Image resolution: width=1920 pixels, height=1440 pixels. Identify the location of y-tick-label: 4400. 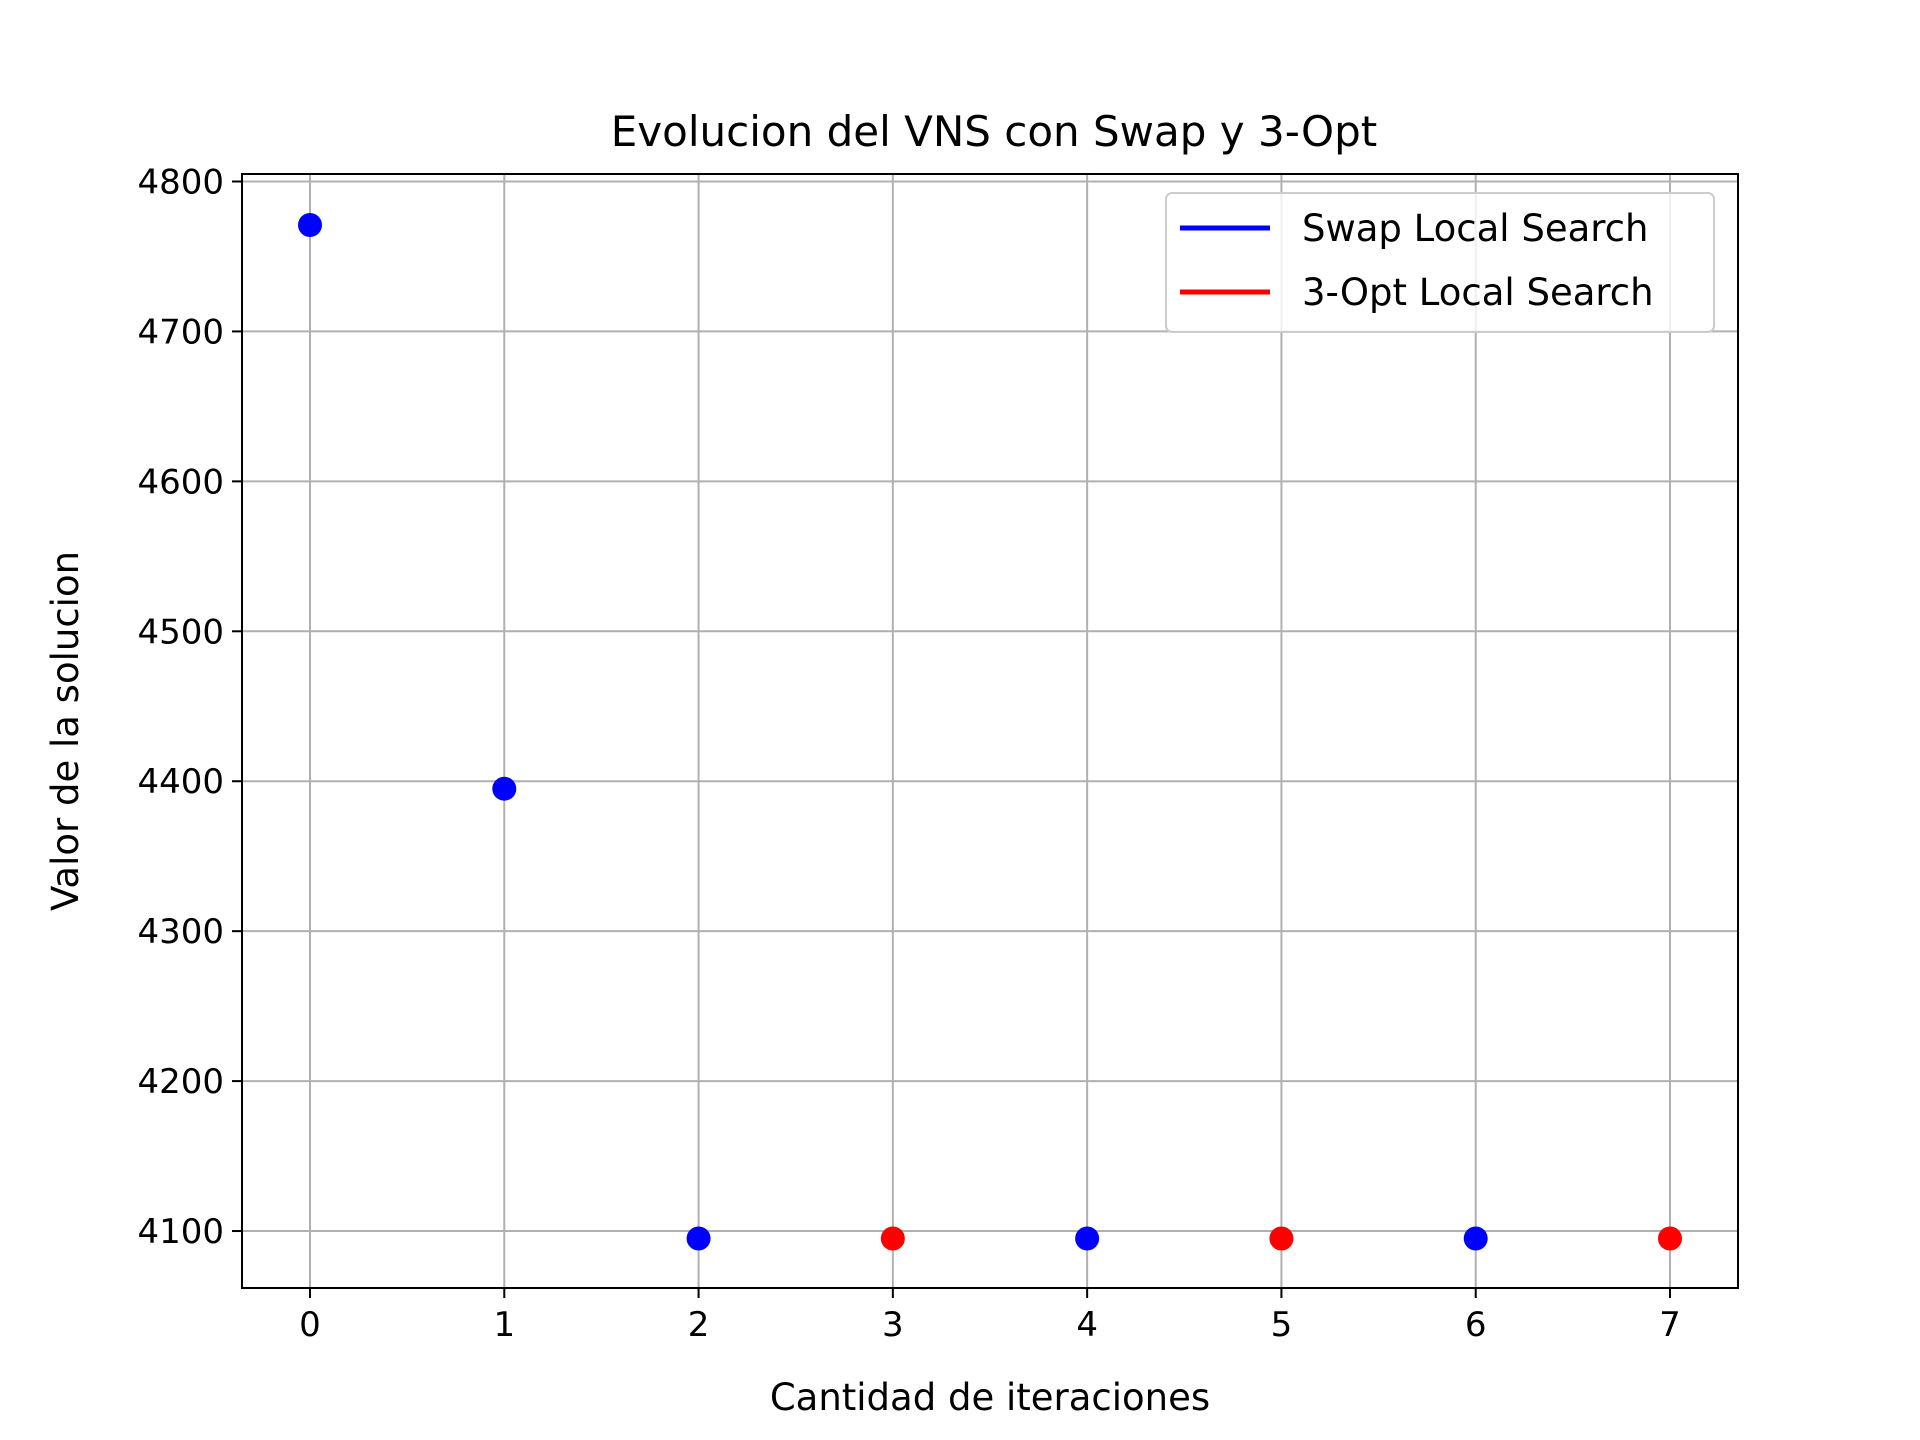
(180, 782).